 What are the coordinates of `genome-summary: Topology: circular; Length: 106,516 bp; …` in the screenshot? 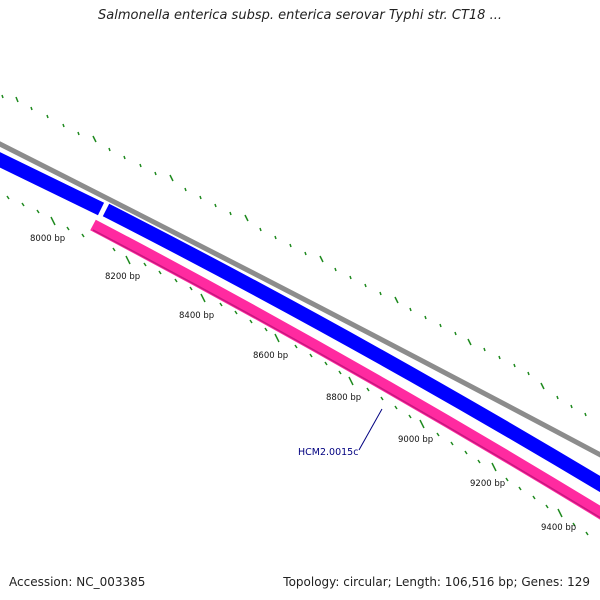 It's located at (436, 582).